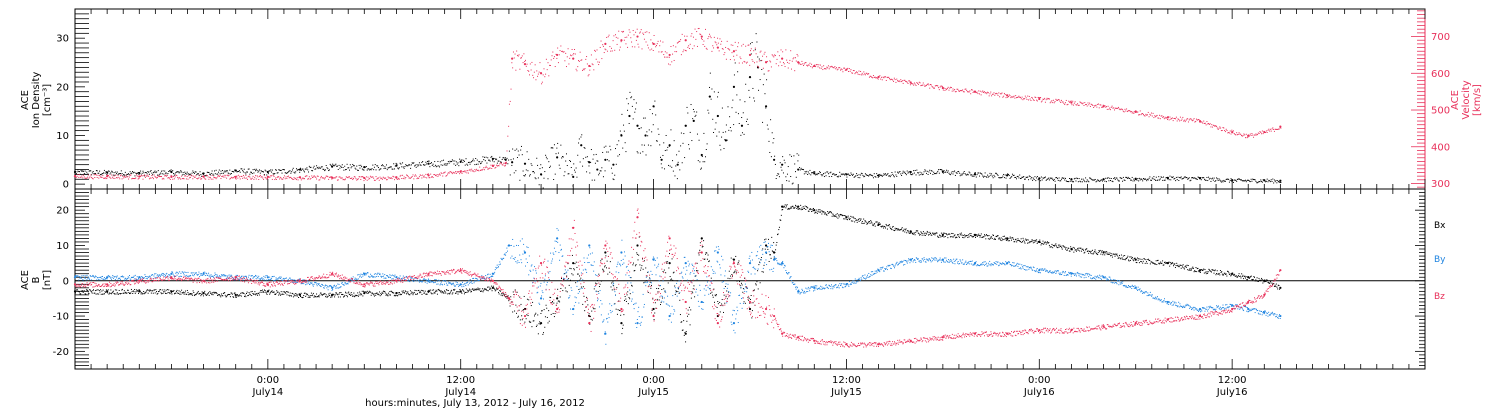 Image resolution: width=1500 pixels, height=410 pixels. What do you see at coordinates (61, 317) in the screenshot?
I see `bottom-tick-label: -10` at bounding box center [61, 317].